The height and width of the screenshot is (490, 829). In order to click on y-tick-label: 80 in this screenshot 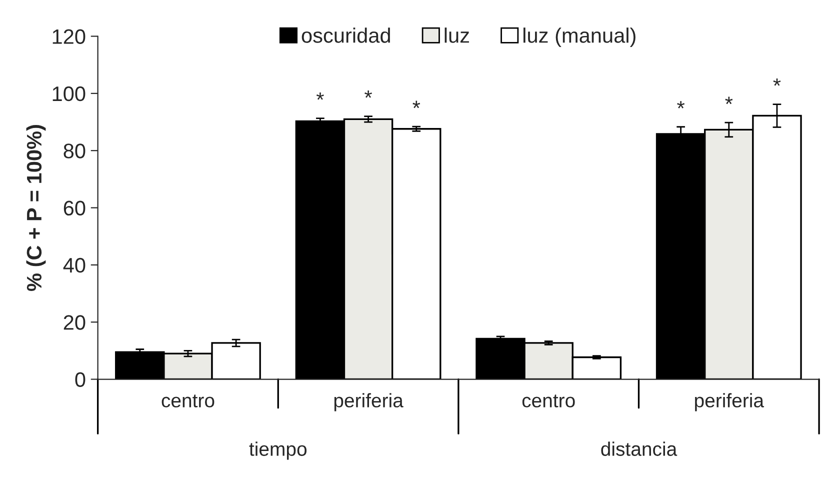, I will do `click(75, 151)`.